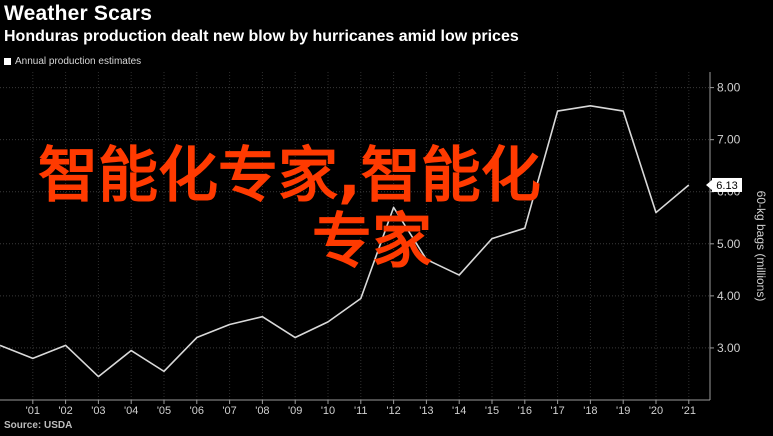  Describe the element at coordinates (623, 411) in the screenshot. I see `x-tick-label: '19` at that location.